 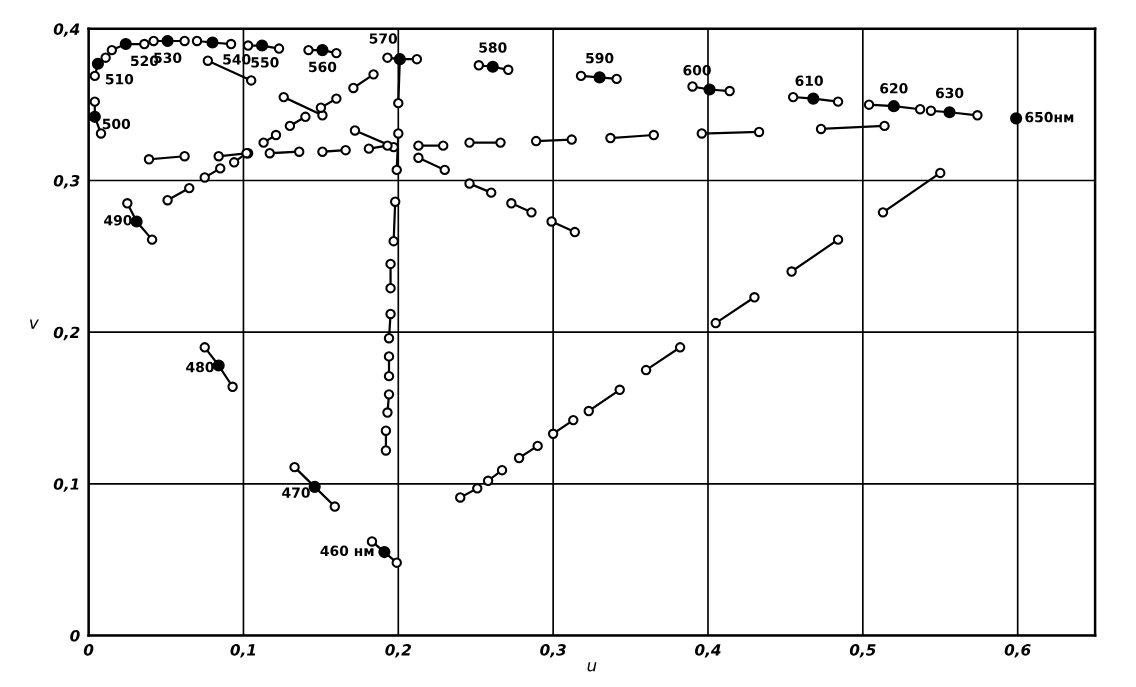 What do you see at coordinates (1049, 117) in the screenshot?
I see `annotation: 650нм` at bounding box center [1049, 117].